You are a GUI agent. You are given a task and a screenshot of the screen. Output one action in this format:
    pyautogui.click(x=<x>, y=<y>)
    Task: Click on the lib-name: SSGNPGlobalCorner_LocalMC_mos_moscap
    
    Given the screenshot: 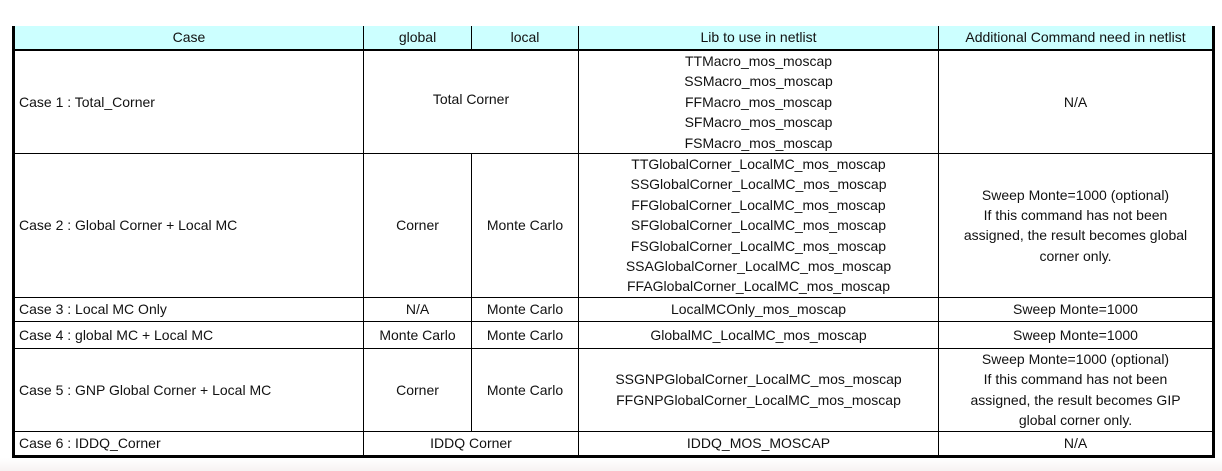 What is the action you would take?
    pyautogui.click(x=758, y=379)
    